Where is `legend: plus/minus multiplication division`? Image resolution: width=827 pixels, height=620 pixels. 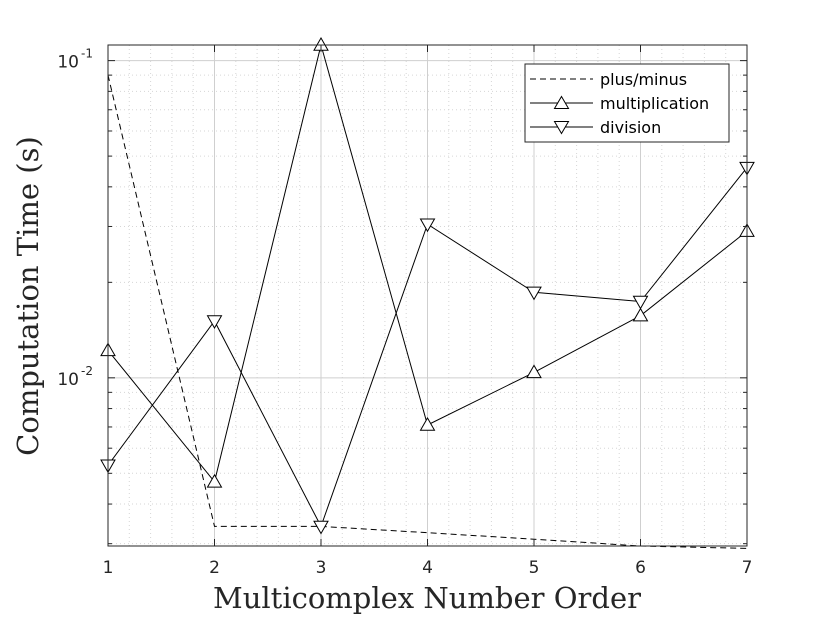
legend: plus/minus multiplication division is located at coordinates (627, 103).